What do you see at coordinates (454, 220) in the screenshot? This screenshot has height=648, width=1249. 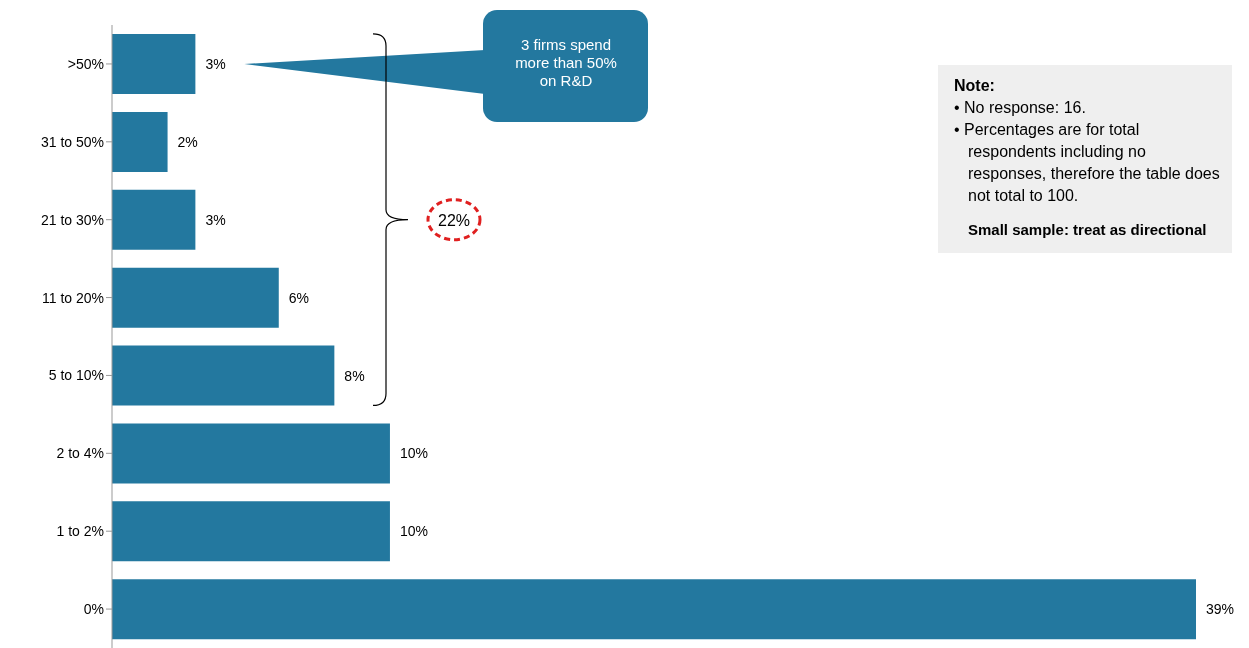 I see `annotation: 22%` at bounding box center [454, 220].